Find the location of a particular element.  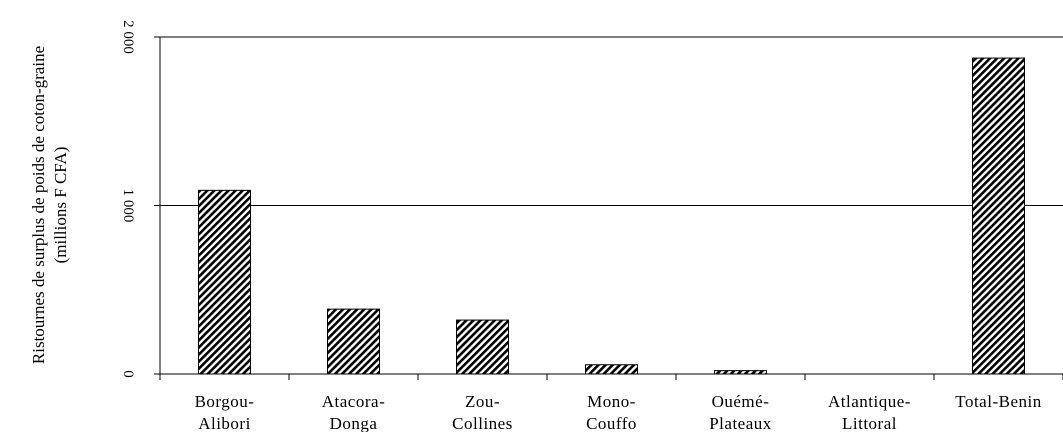

x-category-label-3: Mono-Couffo is located at coordinates (611, 412).